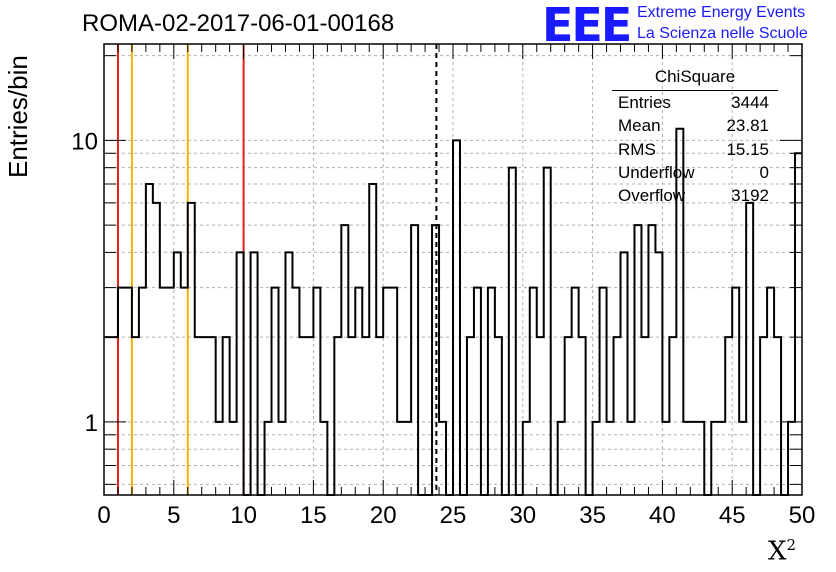 This screenshot has width=836, height=572. Describe the element at coordinates (84, 141) in the screenshot. I see `y-tick-label: 10` at that location.